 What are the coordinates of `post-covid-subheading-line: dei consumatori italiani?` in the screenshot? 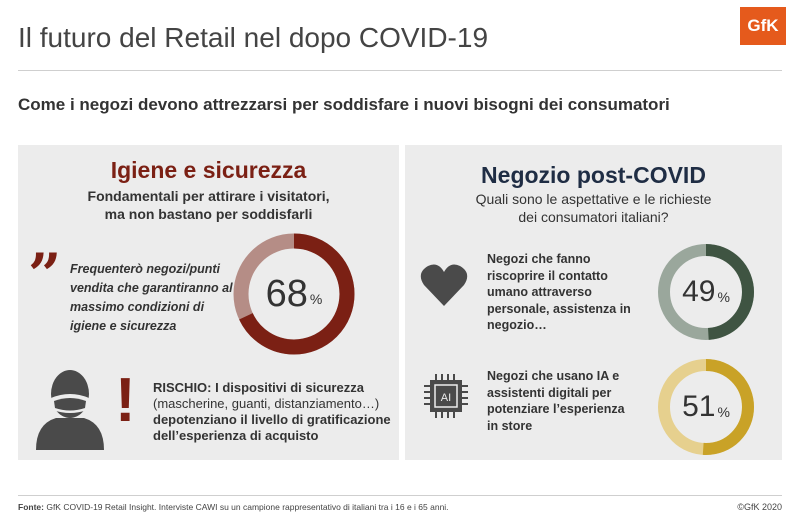 It's located at (593, 217).